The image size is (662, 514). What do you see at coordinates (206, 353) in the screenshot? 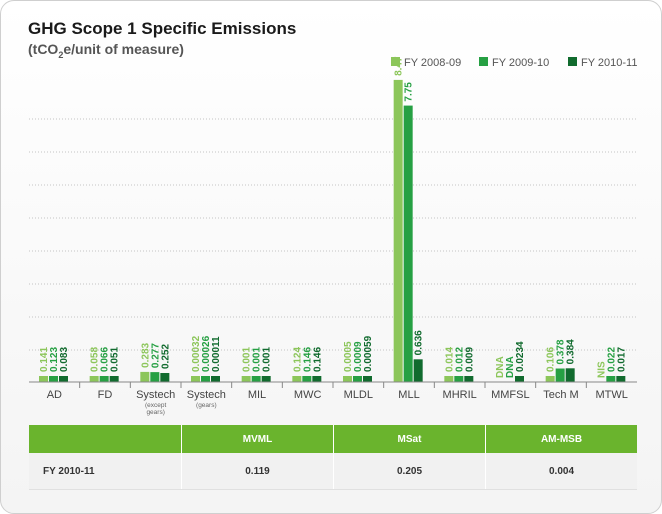
I see `data-label: 0.00026` at bounding box center [206, 353].